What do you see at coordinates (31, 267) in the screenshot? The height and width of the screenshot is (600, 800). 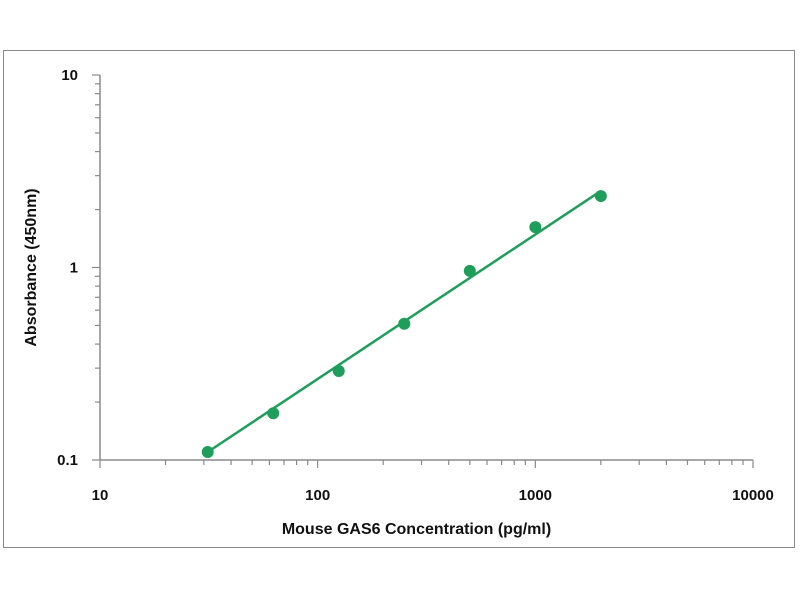 I see `y-axis-title: Absorbance (450nm)` at bounding box center [31, 267].